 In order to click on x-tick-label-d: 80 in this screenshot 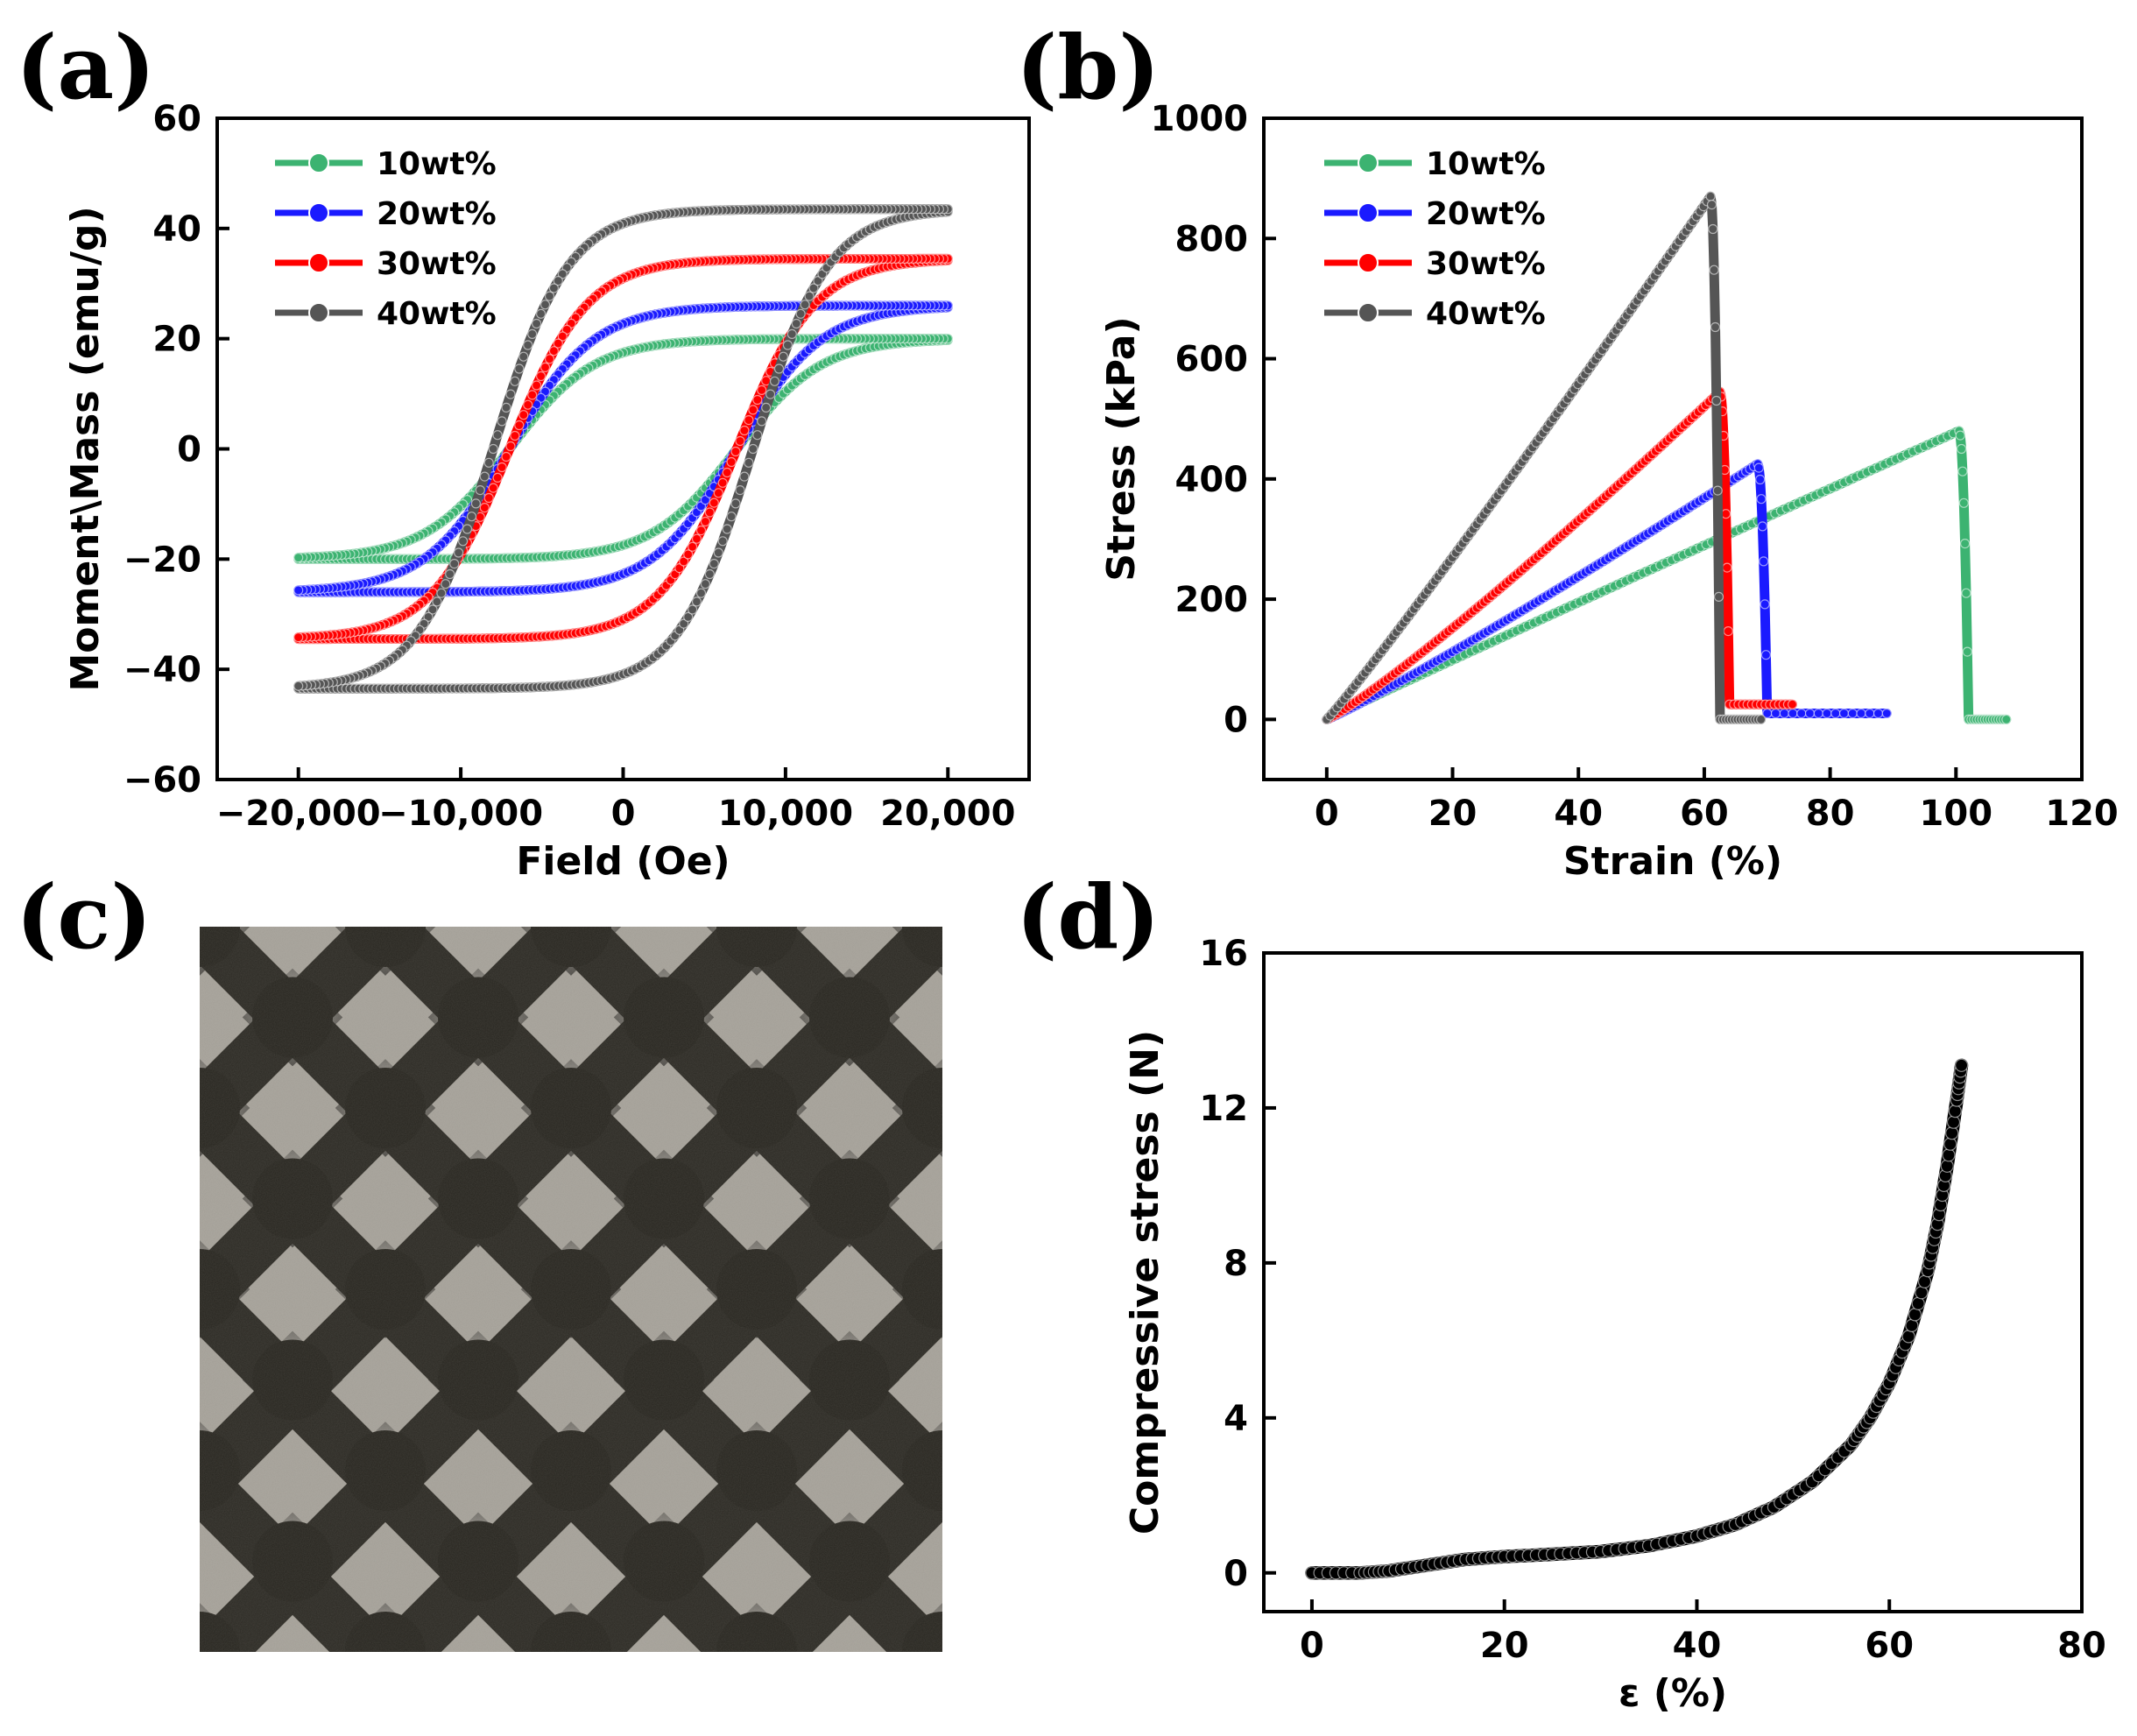, I will do `click(2081, 1646)`.